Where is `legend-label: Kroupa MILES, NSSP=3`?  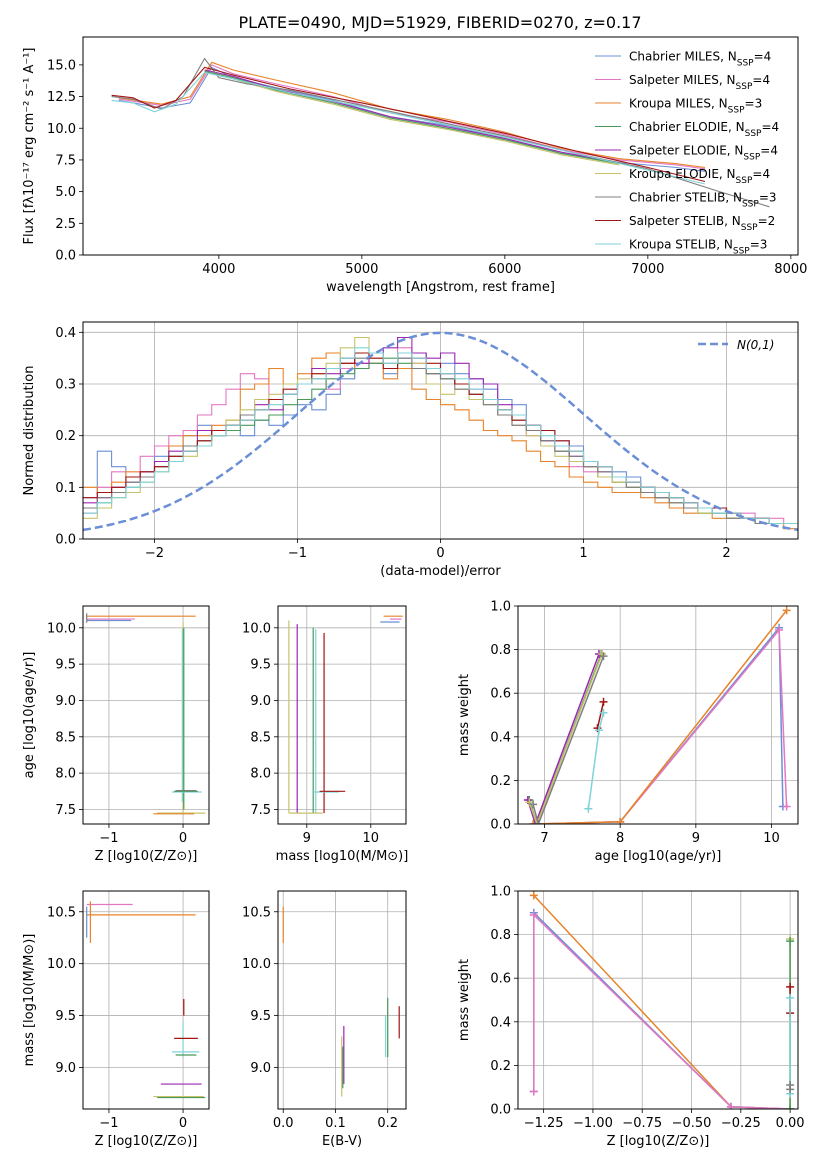
legend-label: Kroupa MILES, NSSP=3 is located at coordinates (695, 106).